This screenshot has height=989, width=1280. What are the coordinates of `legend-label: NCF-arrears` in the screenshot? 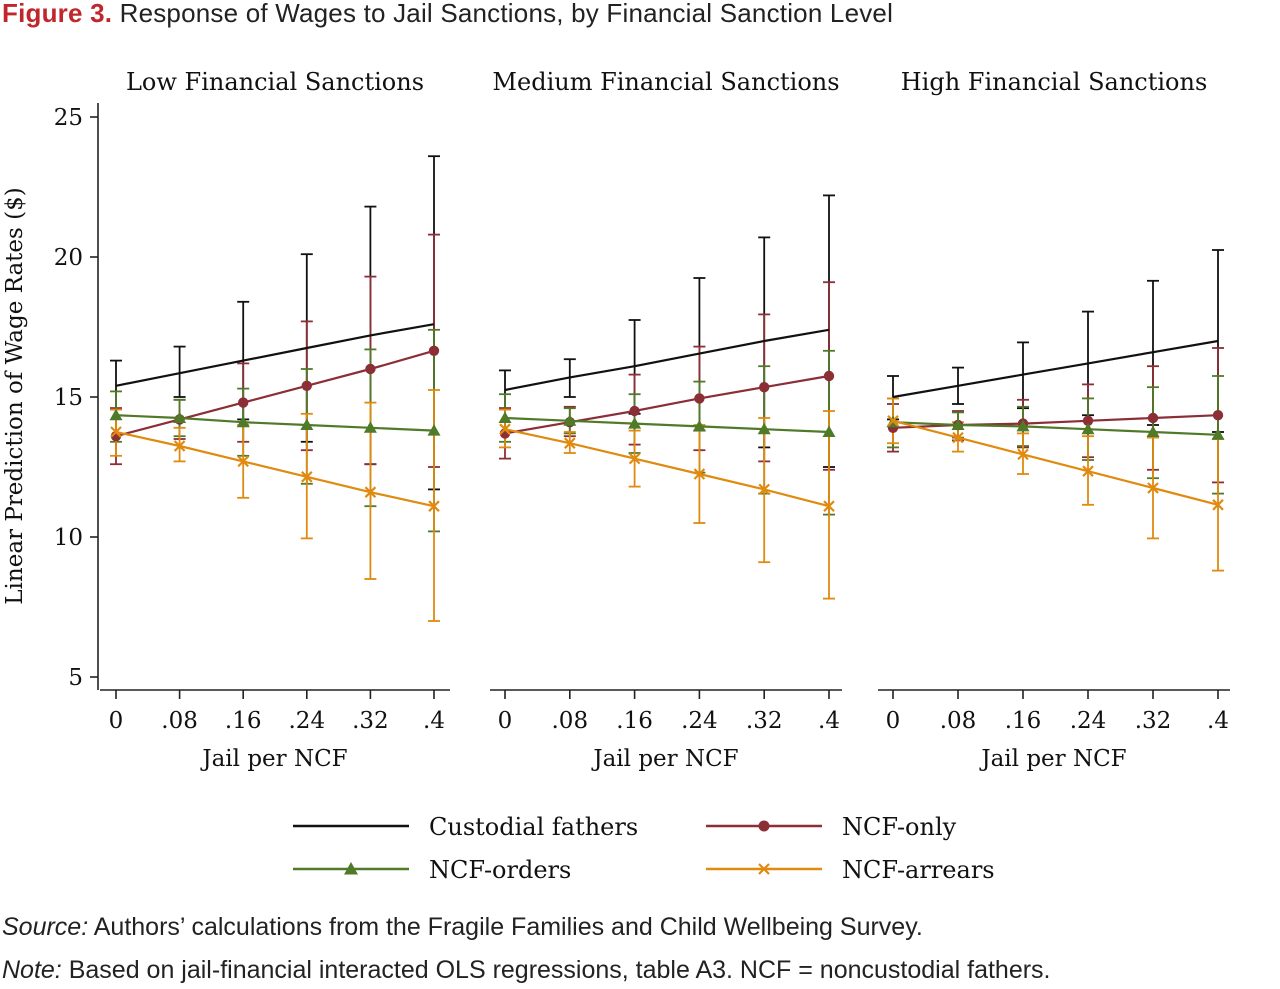 It's located at (918, 870).